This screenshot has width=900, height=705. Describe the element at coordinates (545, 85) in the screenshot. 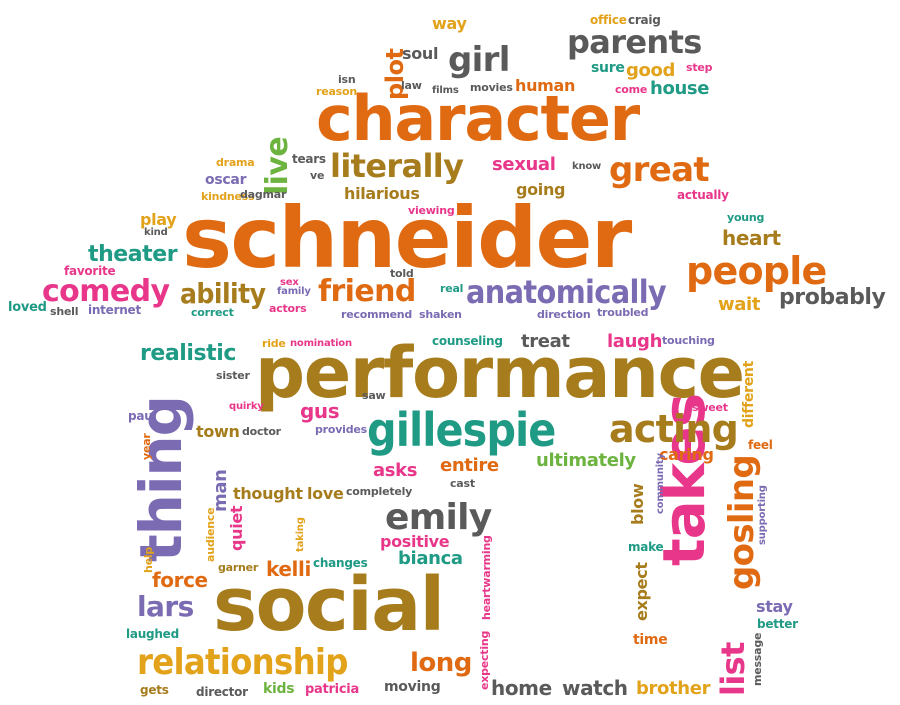

I see `word-human: human` at that location.